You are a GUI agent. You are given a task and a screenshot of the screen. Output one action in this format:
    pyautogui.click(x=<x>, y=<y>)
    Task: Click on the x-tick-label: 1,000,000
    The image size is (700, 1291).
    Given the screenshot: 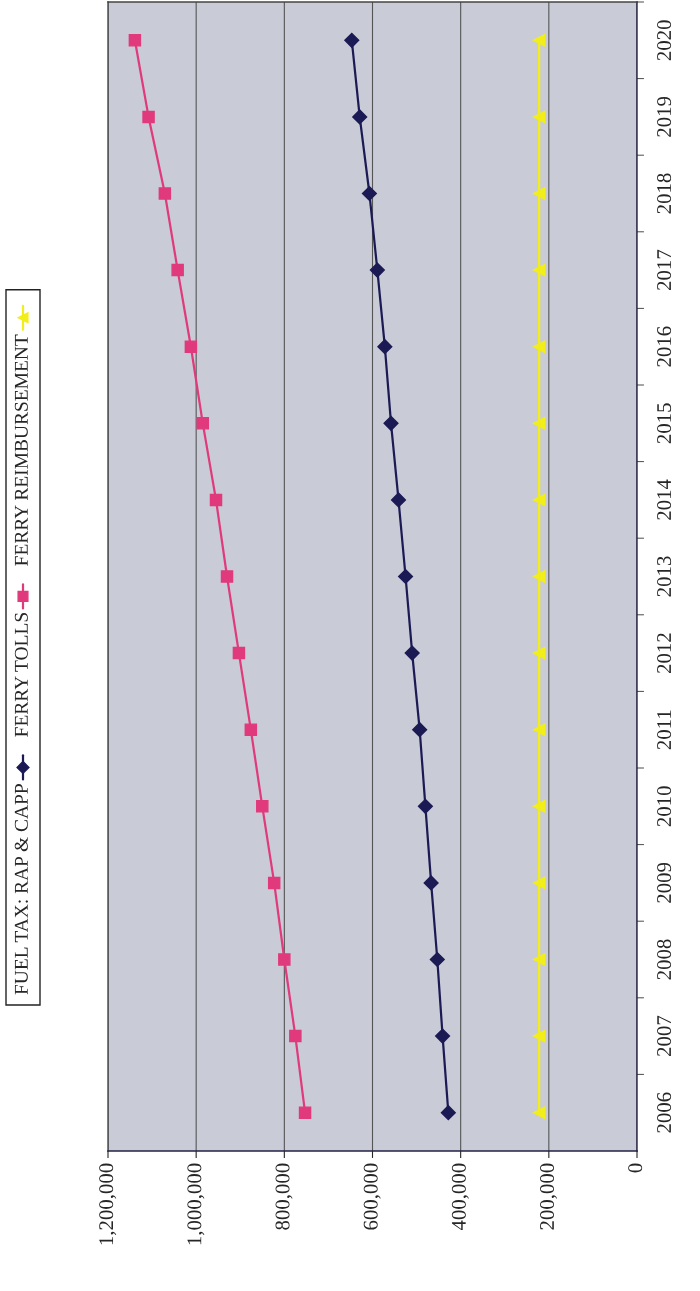 What is the action you would take?
    pyautogui.click(x=196, y=1204)
    